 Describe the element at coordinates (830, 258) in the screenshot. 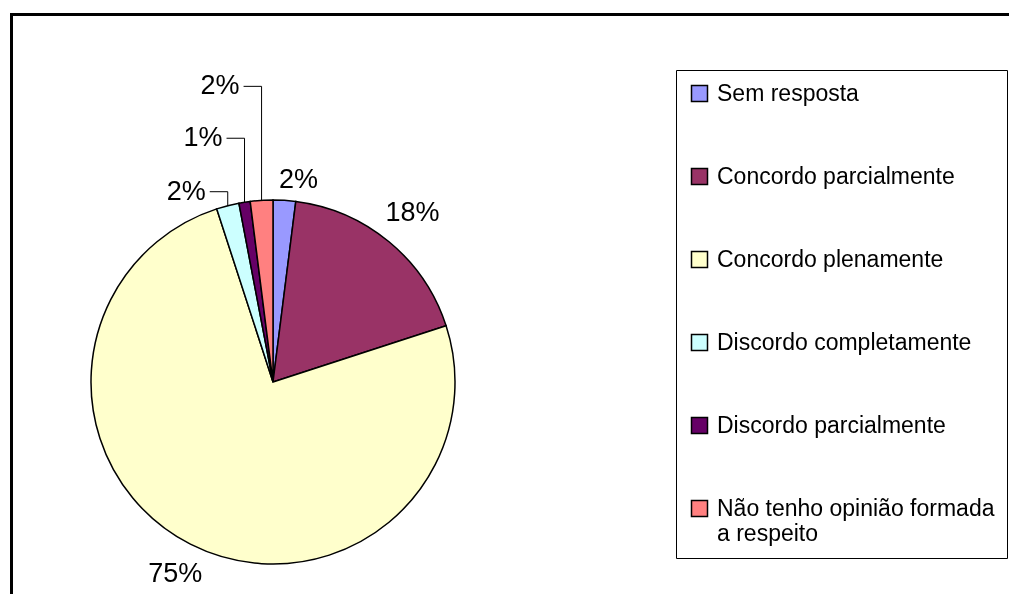

I see `legend-label: Concordo plenamente` at that location.